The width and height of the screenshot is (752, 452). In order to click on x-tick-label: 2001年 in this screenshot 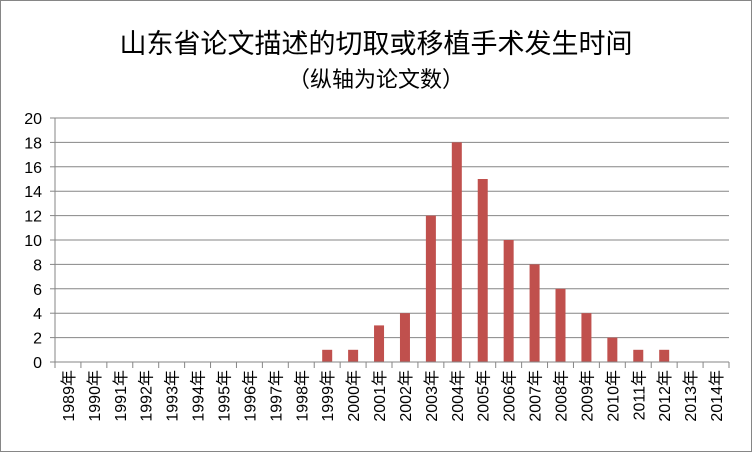, I will do `click(380, 396)`.